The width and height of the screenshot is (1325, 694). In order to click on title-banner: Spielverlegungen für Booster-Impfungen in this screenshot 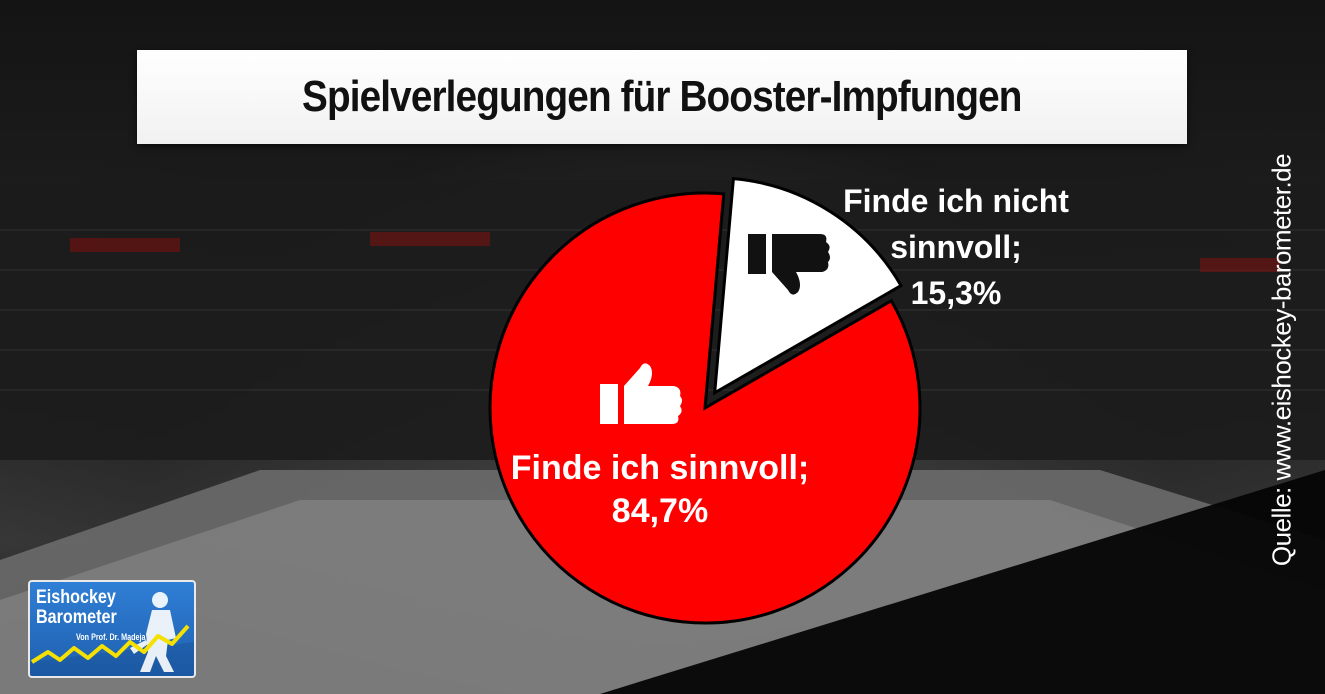, I will do `click(662, 97)`.